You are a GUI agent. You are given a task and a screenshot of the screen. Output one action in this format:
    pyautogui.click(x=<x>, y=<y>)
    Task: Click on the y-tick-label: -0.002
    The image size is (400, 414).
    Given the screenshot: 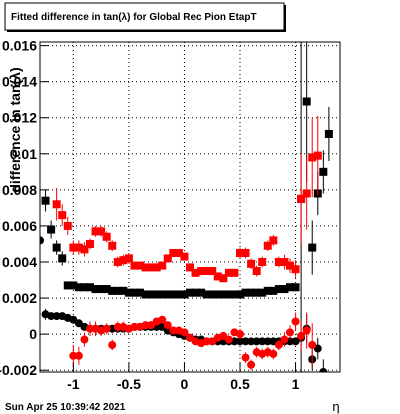 What is the action you would take?
    pyautogui.click(x=18, y=370)
    